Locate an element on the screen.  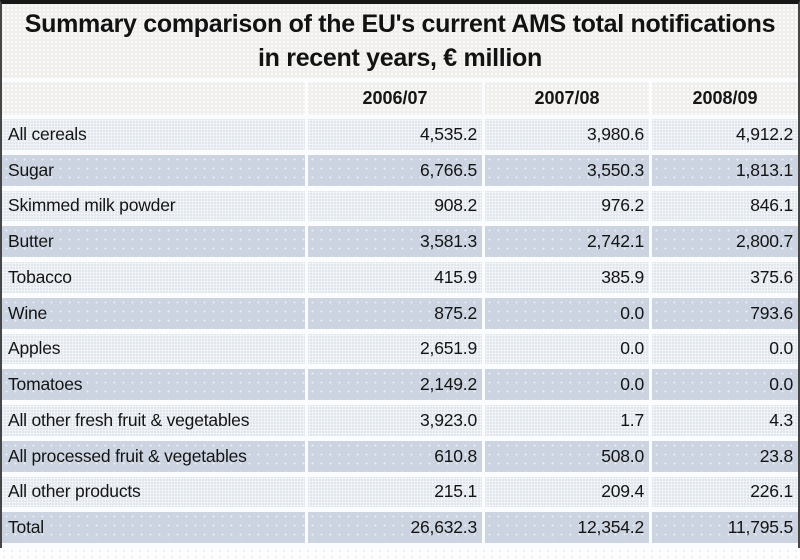
value-cell: 2,149.2 is located at coordinates (396, 384).